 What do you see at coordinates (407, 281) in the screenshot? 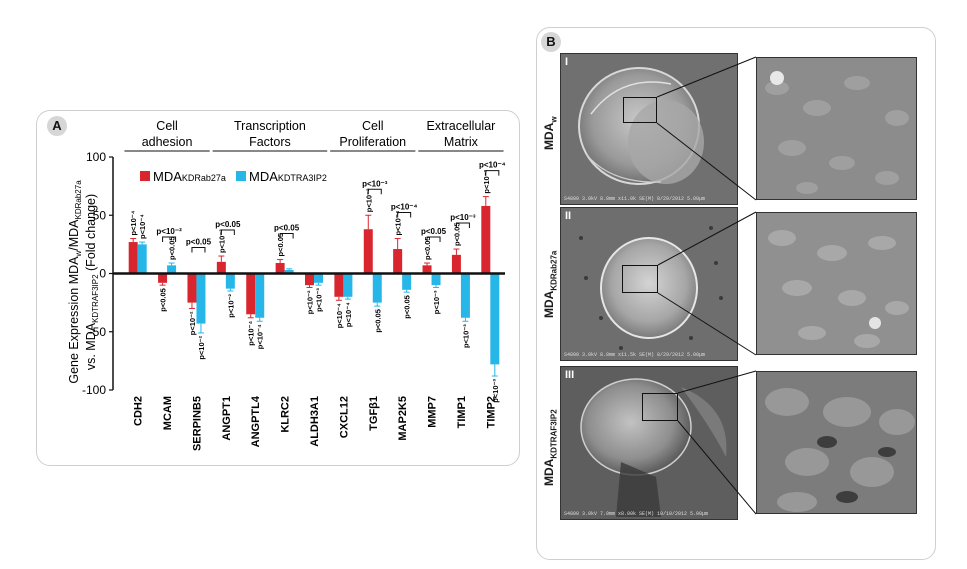
I see `bar-2-MAP2K5` at bounding box center [407, 281].